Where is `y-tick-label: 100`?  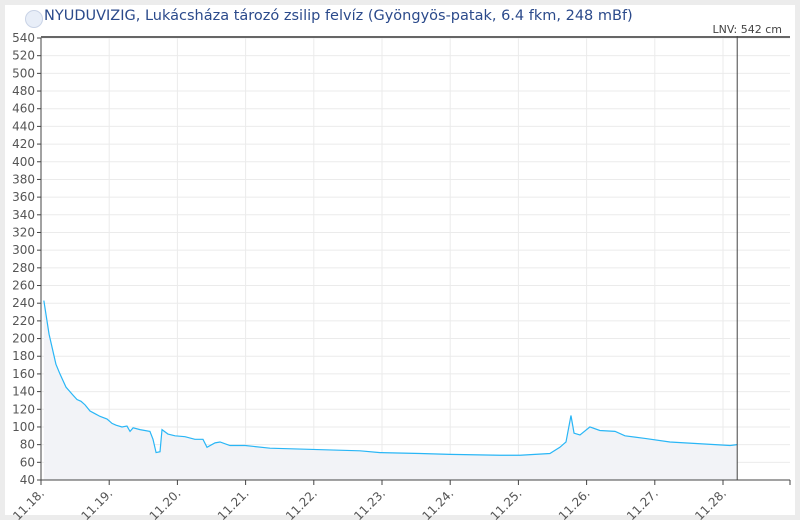 y-tick-label: 100 is located at coordinates (23, 427).